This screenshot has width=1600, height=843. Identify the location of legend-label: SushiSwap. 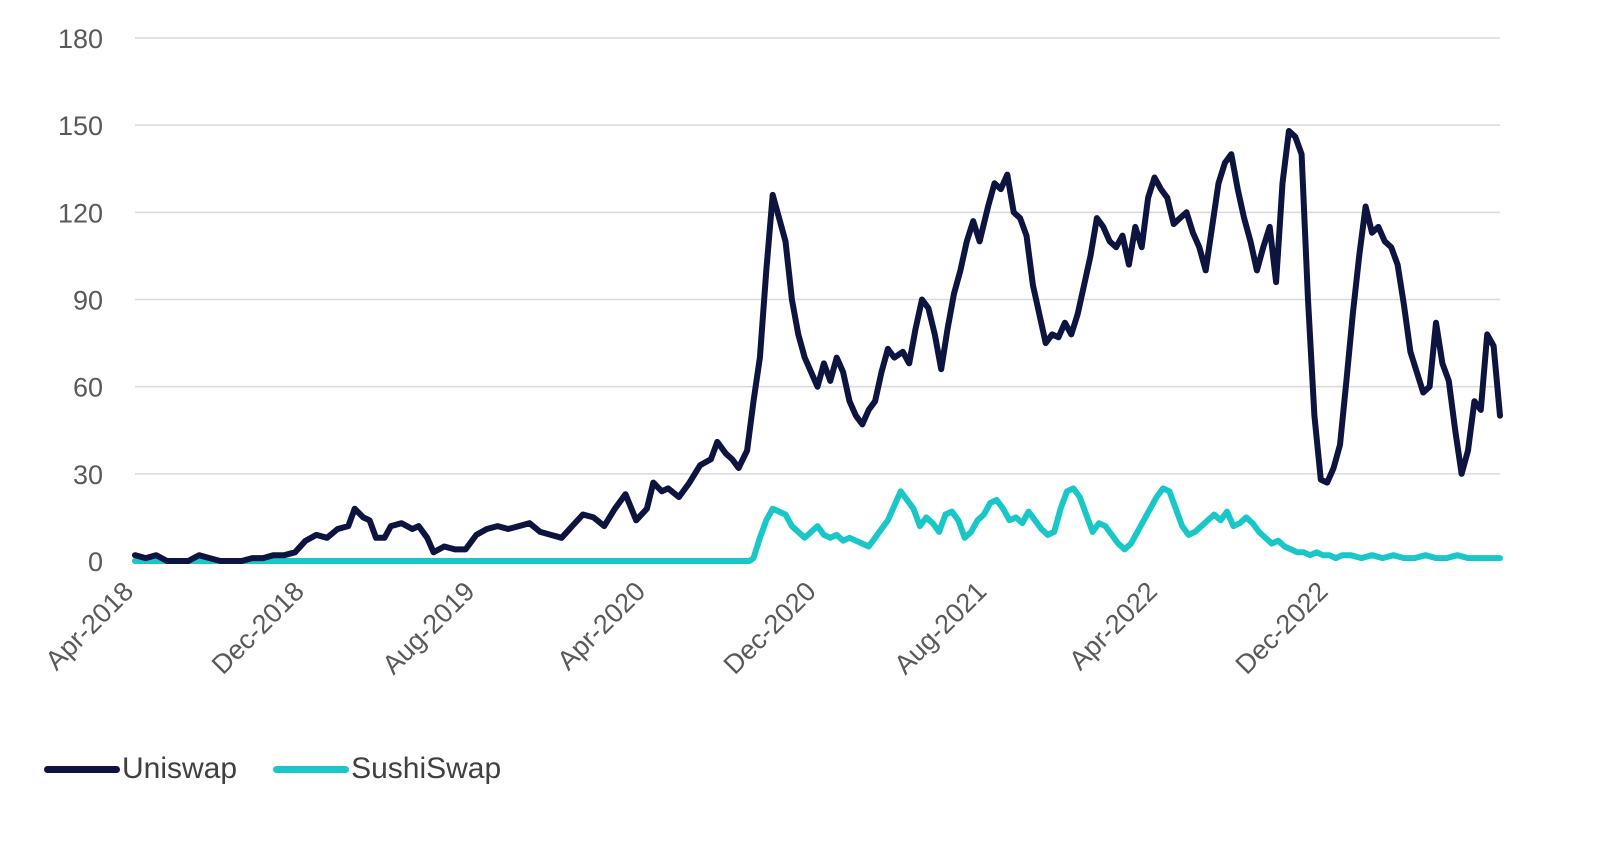
(426, 768).